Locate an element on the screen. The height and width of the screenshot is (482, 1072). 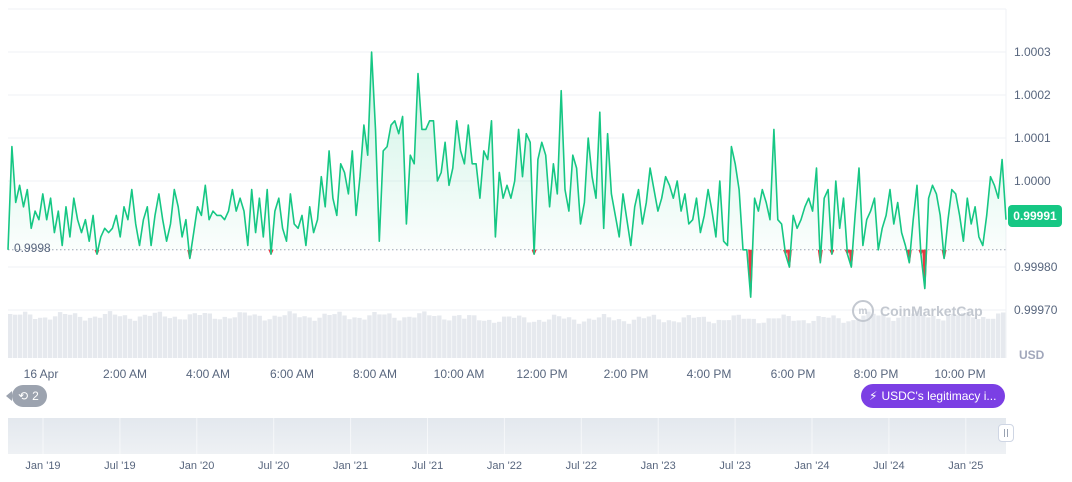
y-tick-label: 1.0000 is located at coordinates (1032, 181).